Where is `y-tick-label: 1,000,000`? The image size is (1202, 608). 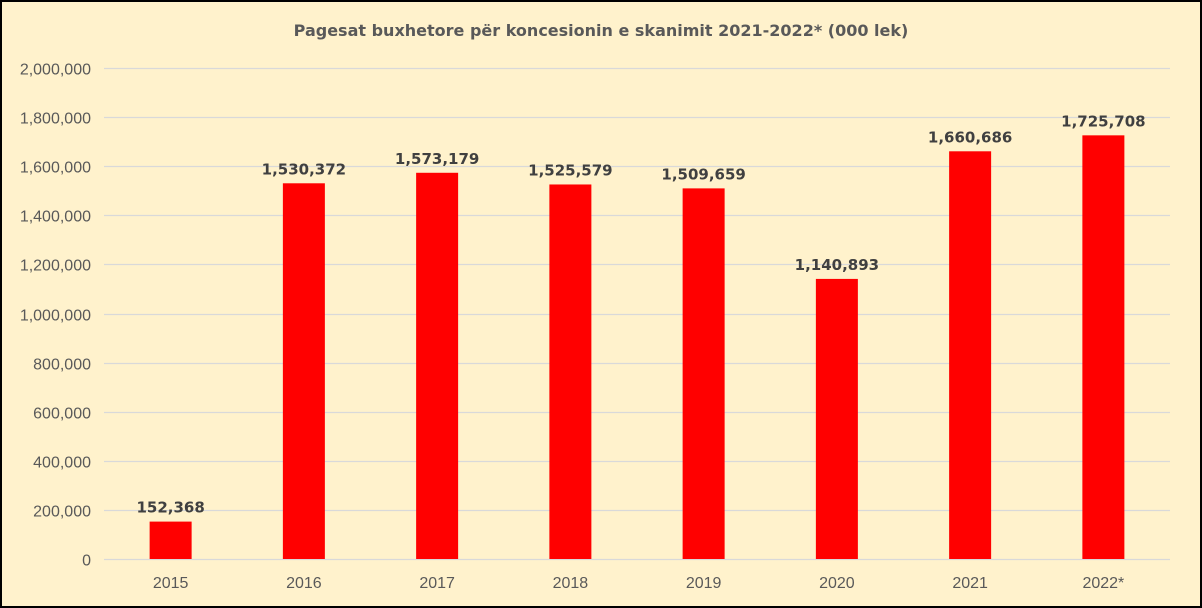 y-tick-label: 1,000,000 is located at coordinates (55, 316).